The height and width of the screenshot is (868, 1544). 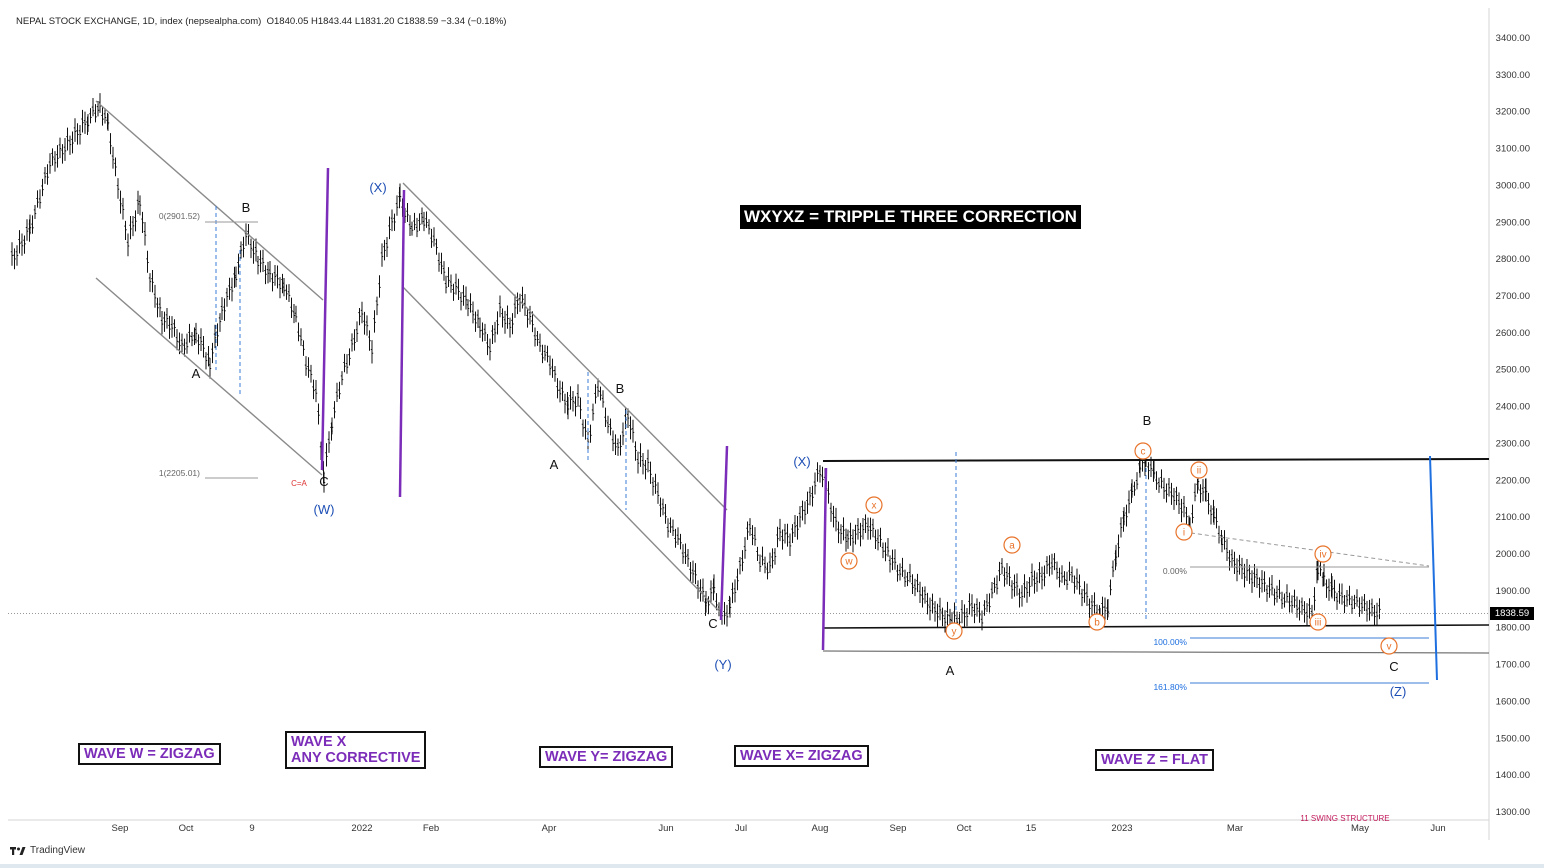 I want to click on wave-circle-label: iv, so click(x=1322, y=555).